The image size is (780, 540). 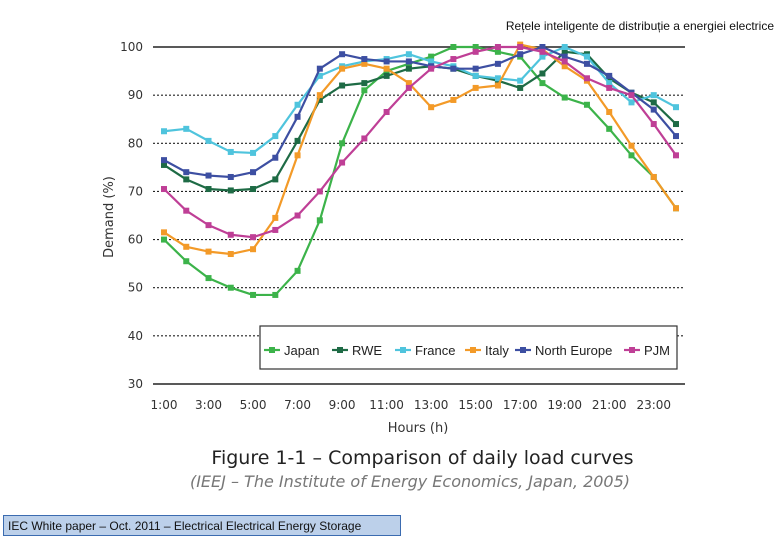 I want to click on legend: Japan RWE France Italy North Europe PJM, so click(x=467, y=350).